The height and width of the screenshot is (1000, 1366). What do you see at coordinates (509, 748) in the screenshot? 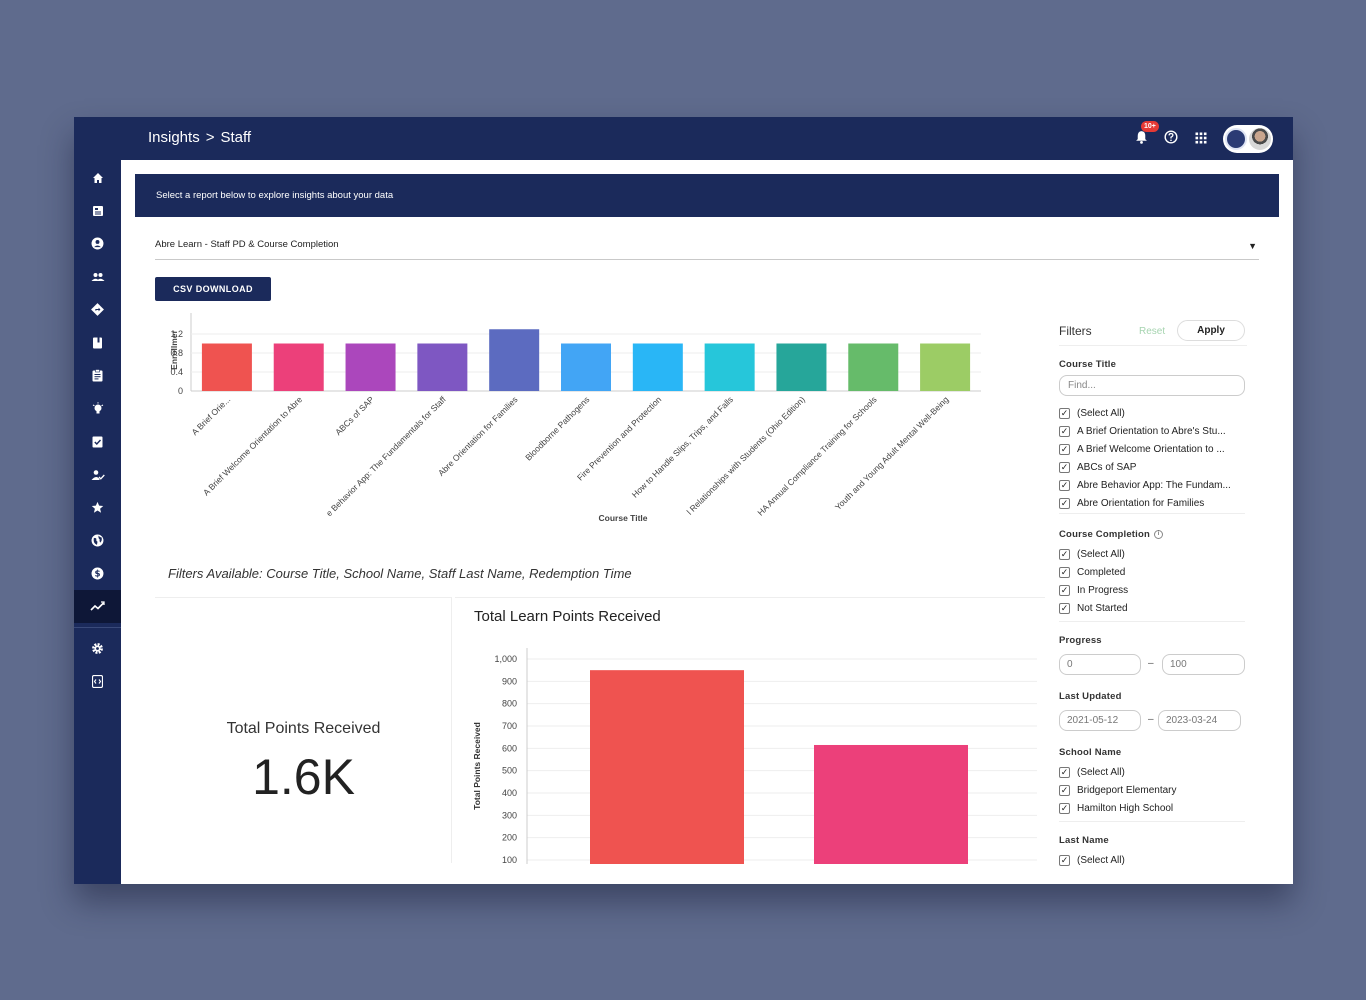
I see `y-tick-label: 600` at bounding box center [509, 748].